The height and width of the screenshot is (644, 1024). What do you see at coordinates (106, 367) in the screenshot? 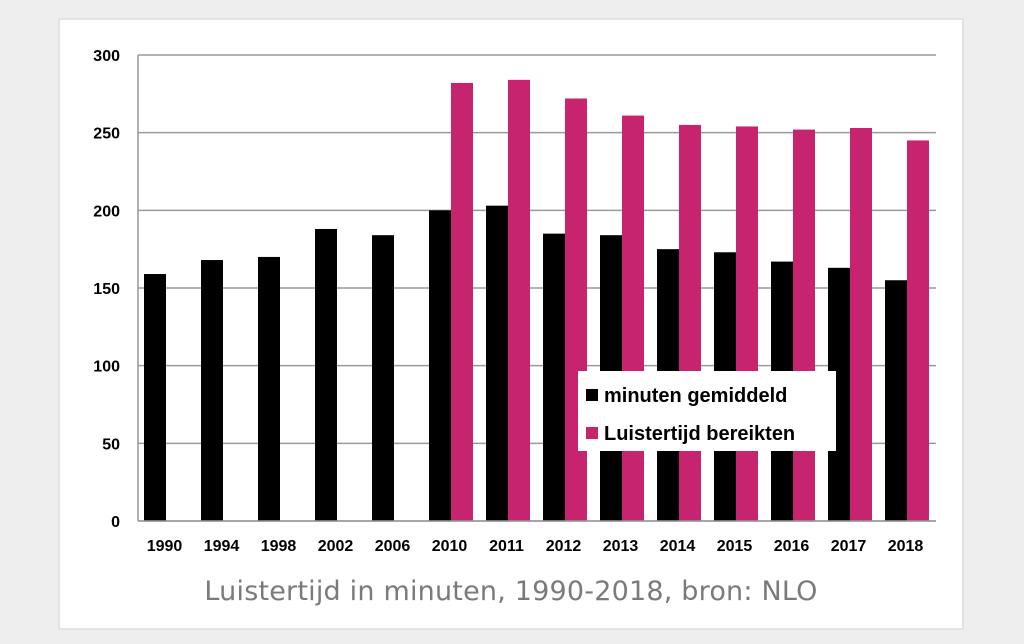
I see `y-tick-label: 100` at bounding box center [106, 367].